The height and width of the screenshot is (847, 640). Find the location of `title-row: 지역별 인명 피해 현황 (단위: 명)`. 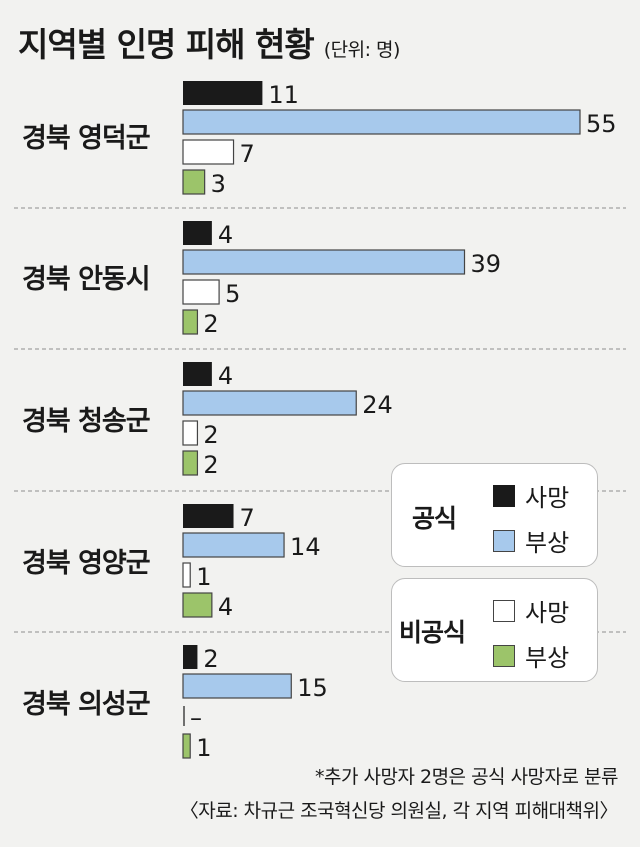

title-row: 지역별 인명 피해 현황 (단위: 명) is located at coordinates (209, 42).